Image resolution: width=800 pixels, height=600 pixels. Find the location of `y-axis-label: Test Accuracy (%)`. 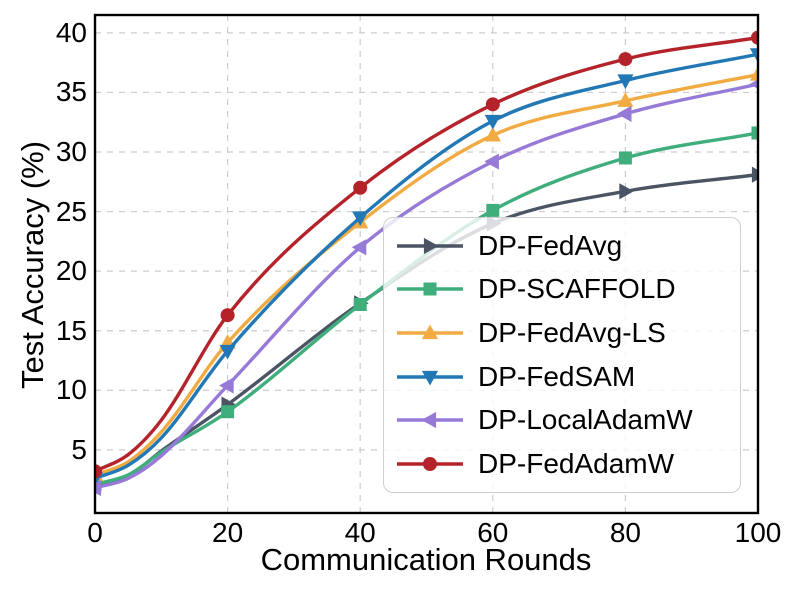

y-axis-label: Test Accuracy (%) is located at coordinates (32, 265).